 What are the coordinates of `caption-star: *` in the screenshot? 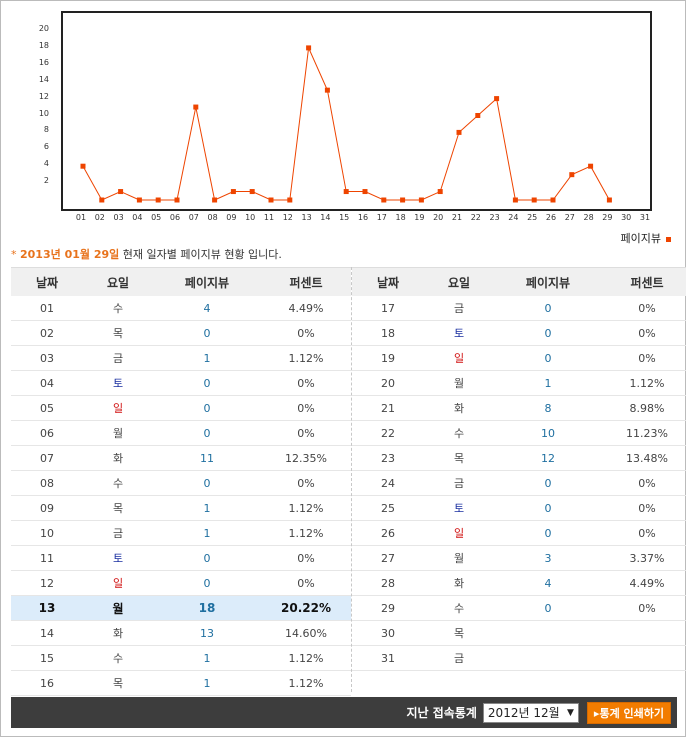 It's located at (14, 254).